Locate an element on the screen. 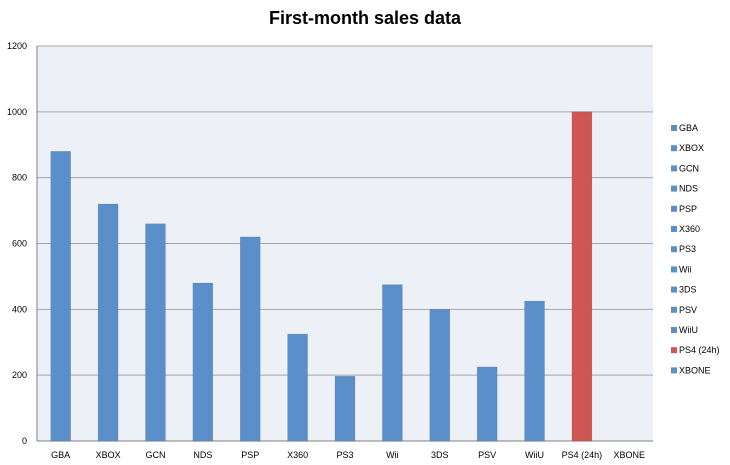  legend-label: GBA is located at coordinates (688, 128).